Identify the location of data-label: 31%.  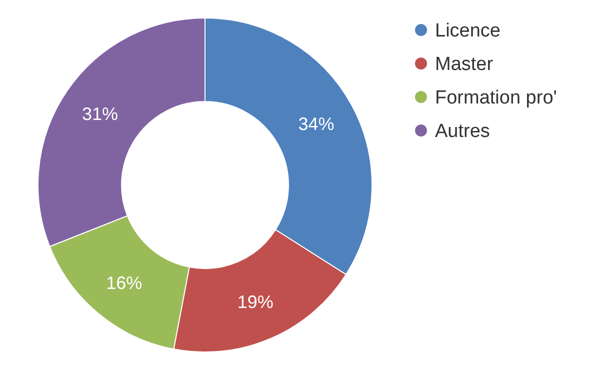
(100, 114).